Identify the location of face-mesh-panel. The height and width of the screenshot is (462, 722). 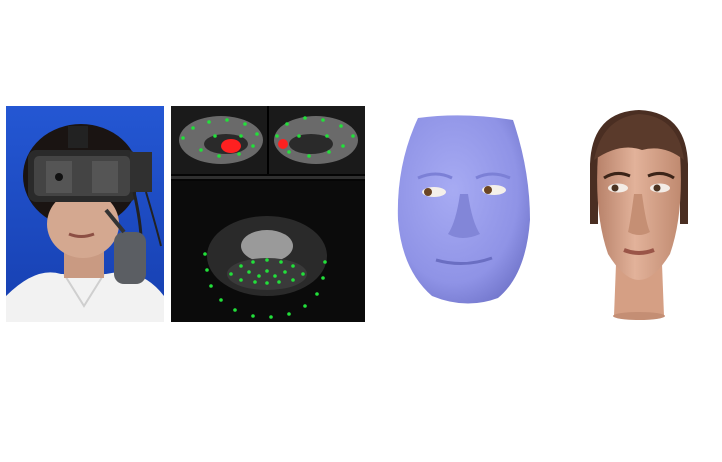
(463, 210).